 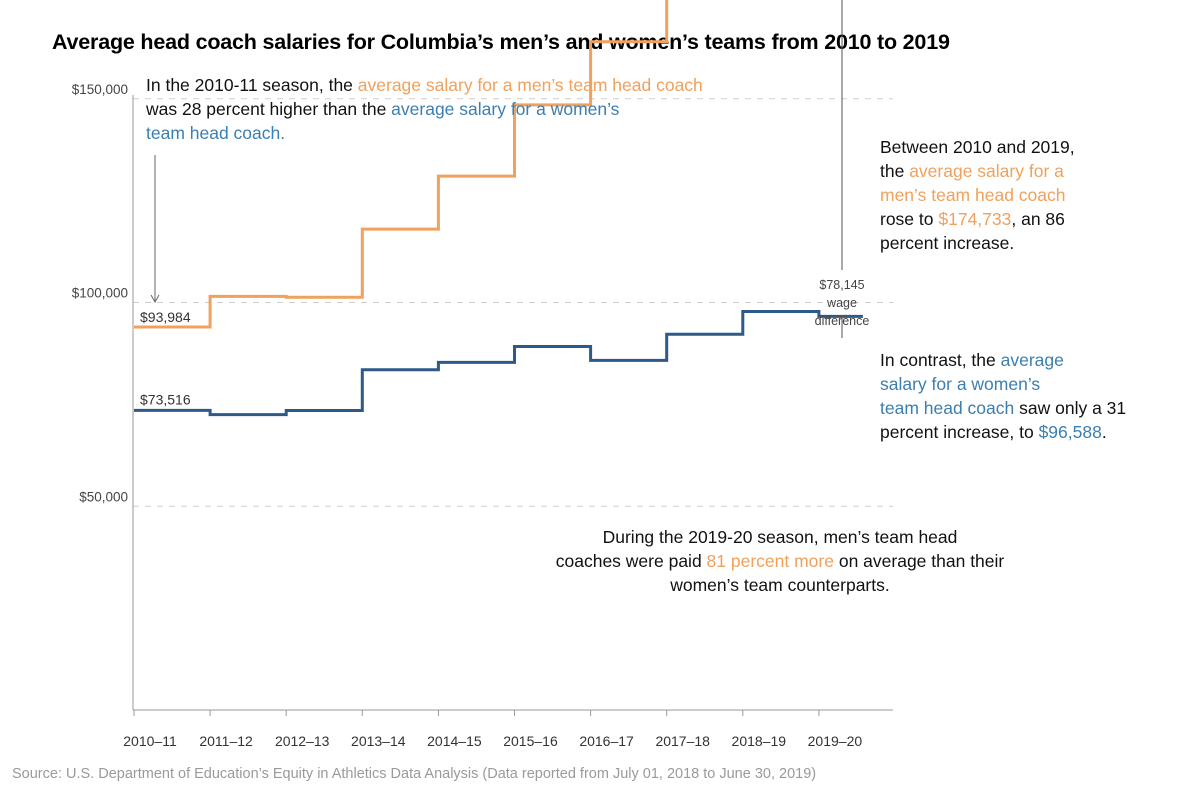 I want to click on men-highlight: 81 percent more, so click(x=770, y=561).